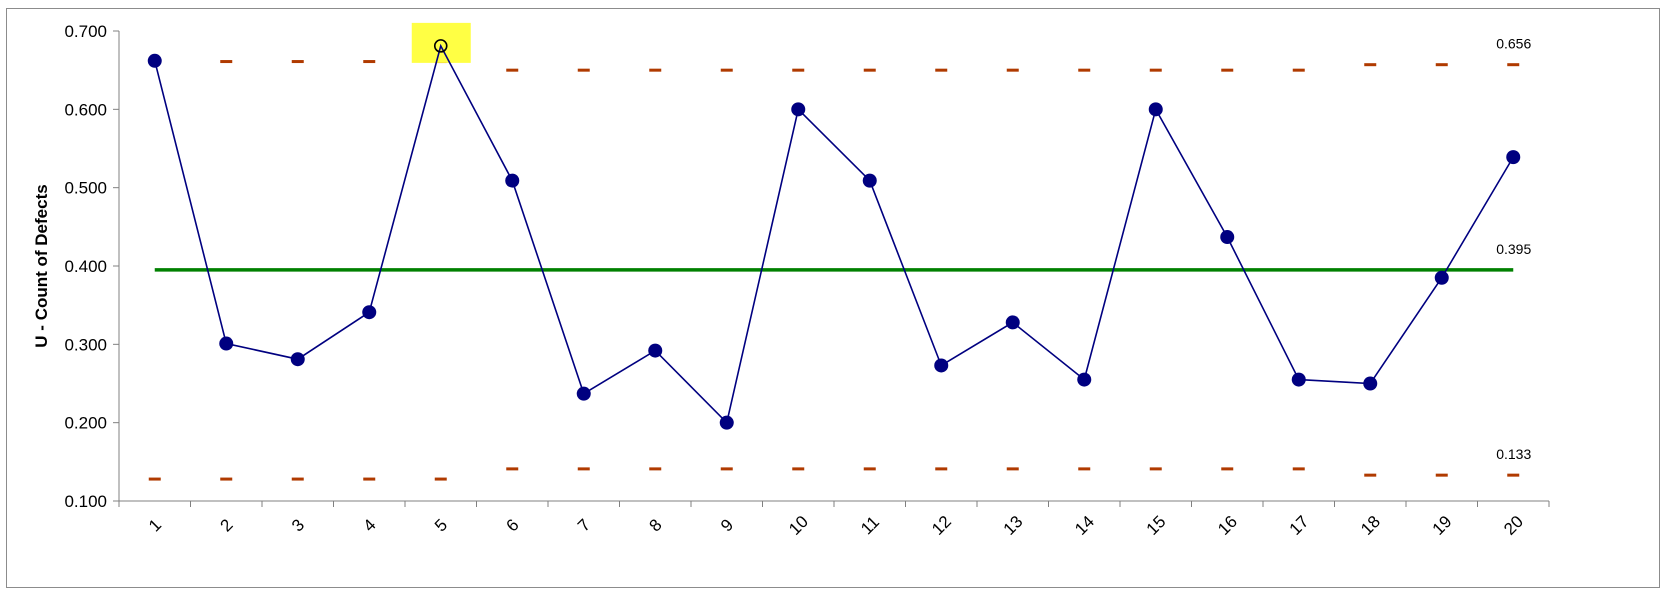 This screenshot has height=596, width=1666. What do you see at coordinates (85, 109) in the screenshot?
I see `y-tick-label: 0.600` at bounding box center [85, 109].